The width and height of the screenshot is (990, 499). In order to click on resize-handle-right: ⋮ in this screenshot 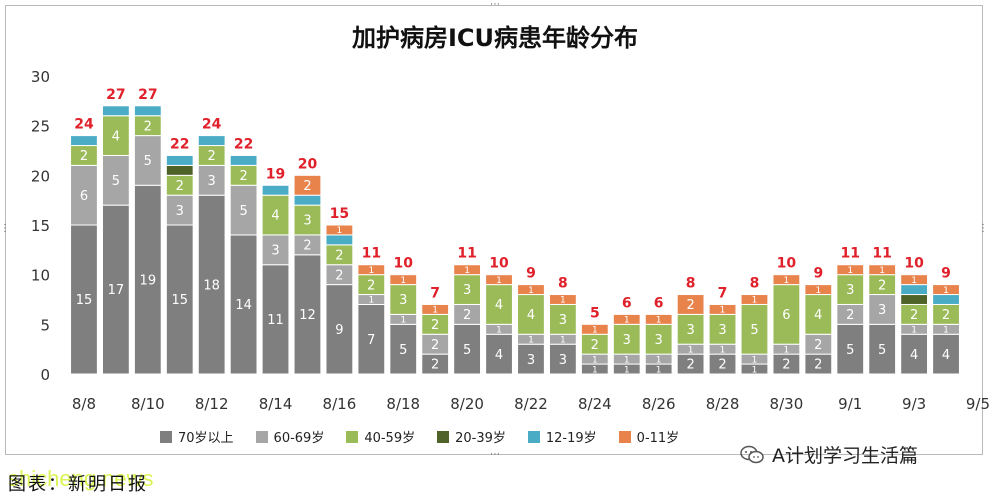, I will do `click(983, 228)`.